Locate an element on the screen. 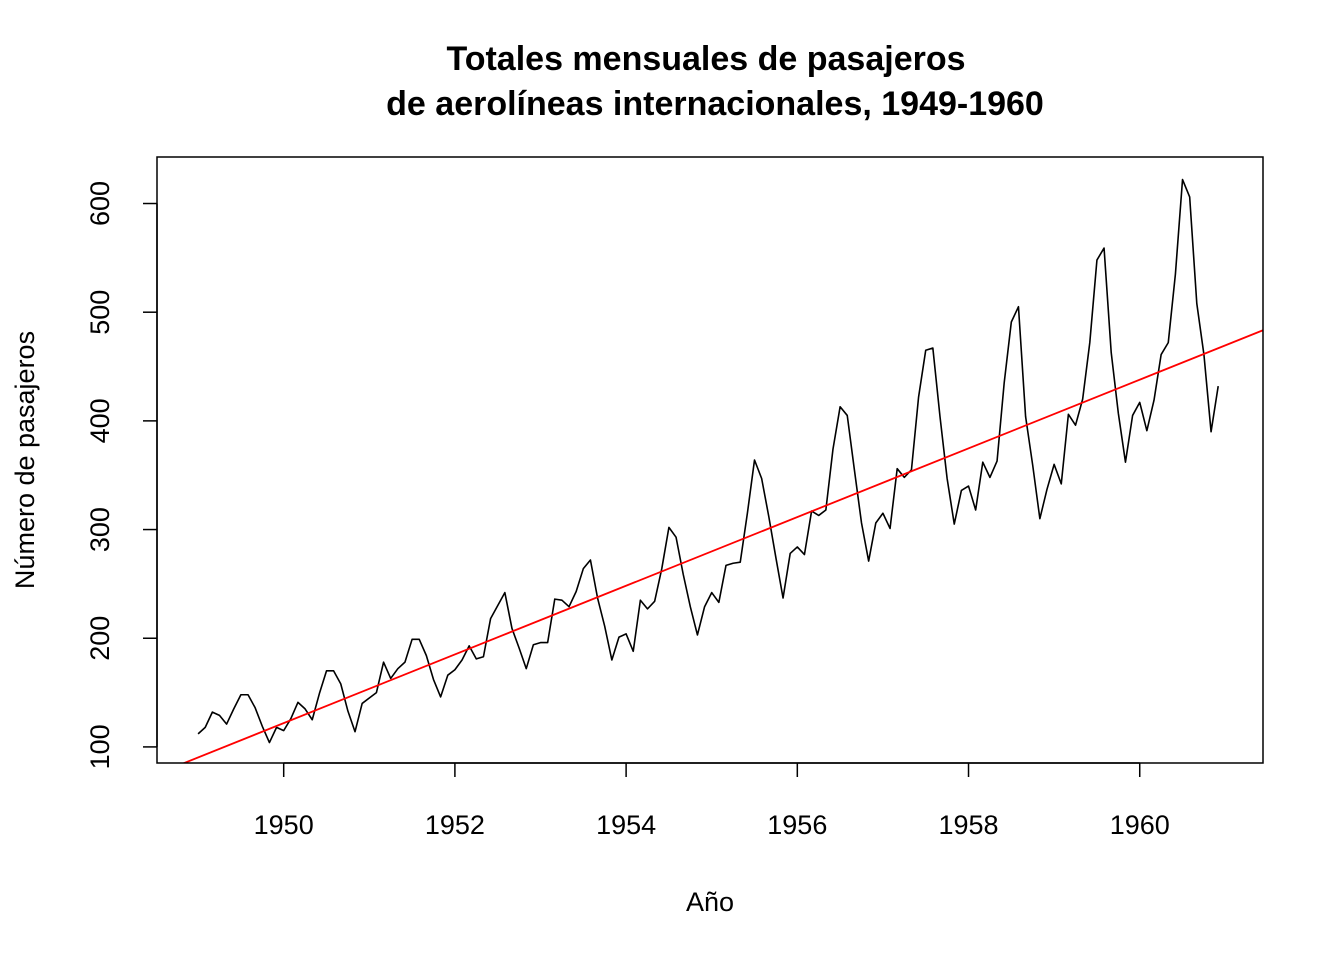 This screenshot has width=1344, height=960. x-tick-label: 1954 is located at coordinates (626, 825).